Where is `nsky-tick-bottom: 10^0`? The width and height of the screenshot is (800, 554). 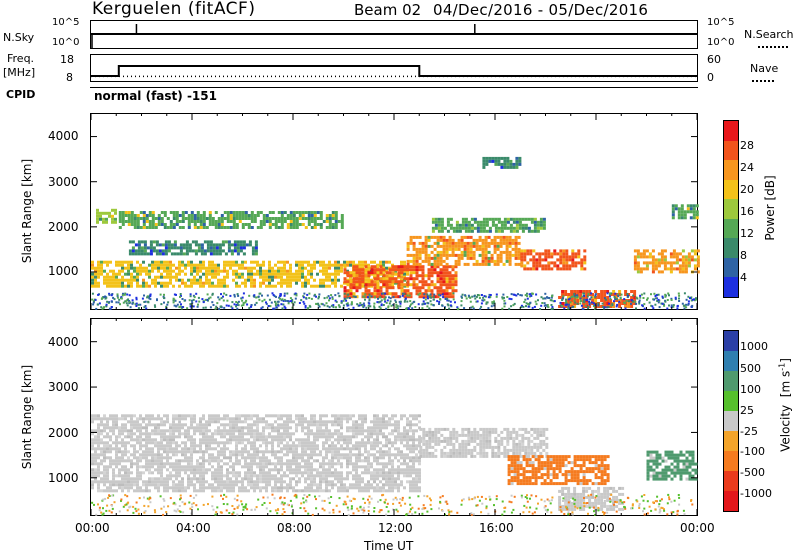 nsky-tick-bottom: 10^0 is located at coordinates (66, 42).